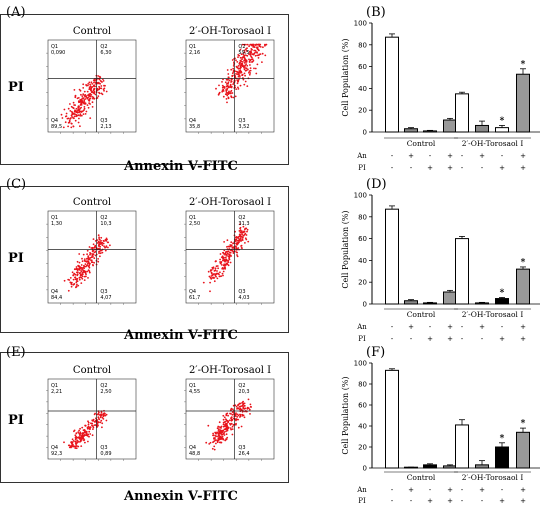 The image size is (550, 508). What do you see at coordinates (362, 261) in the screenshot?
I see `y-tick-label: 40` at bounding box center [362, 261].